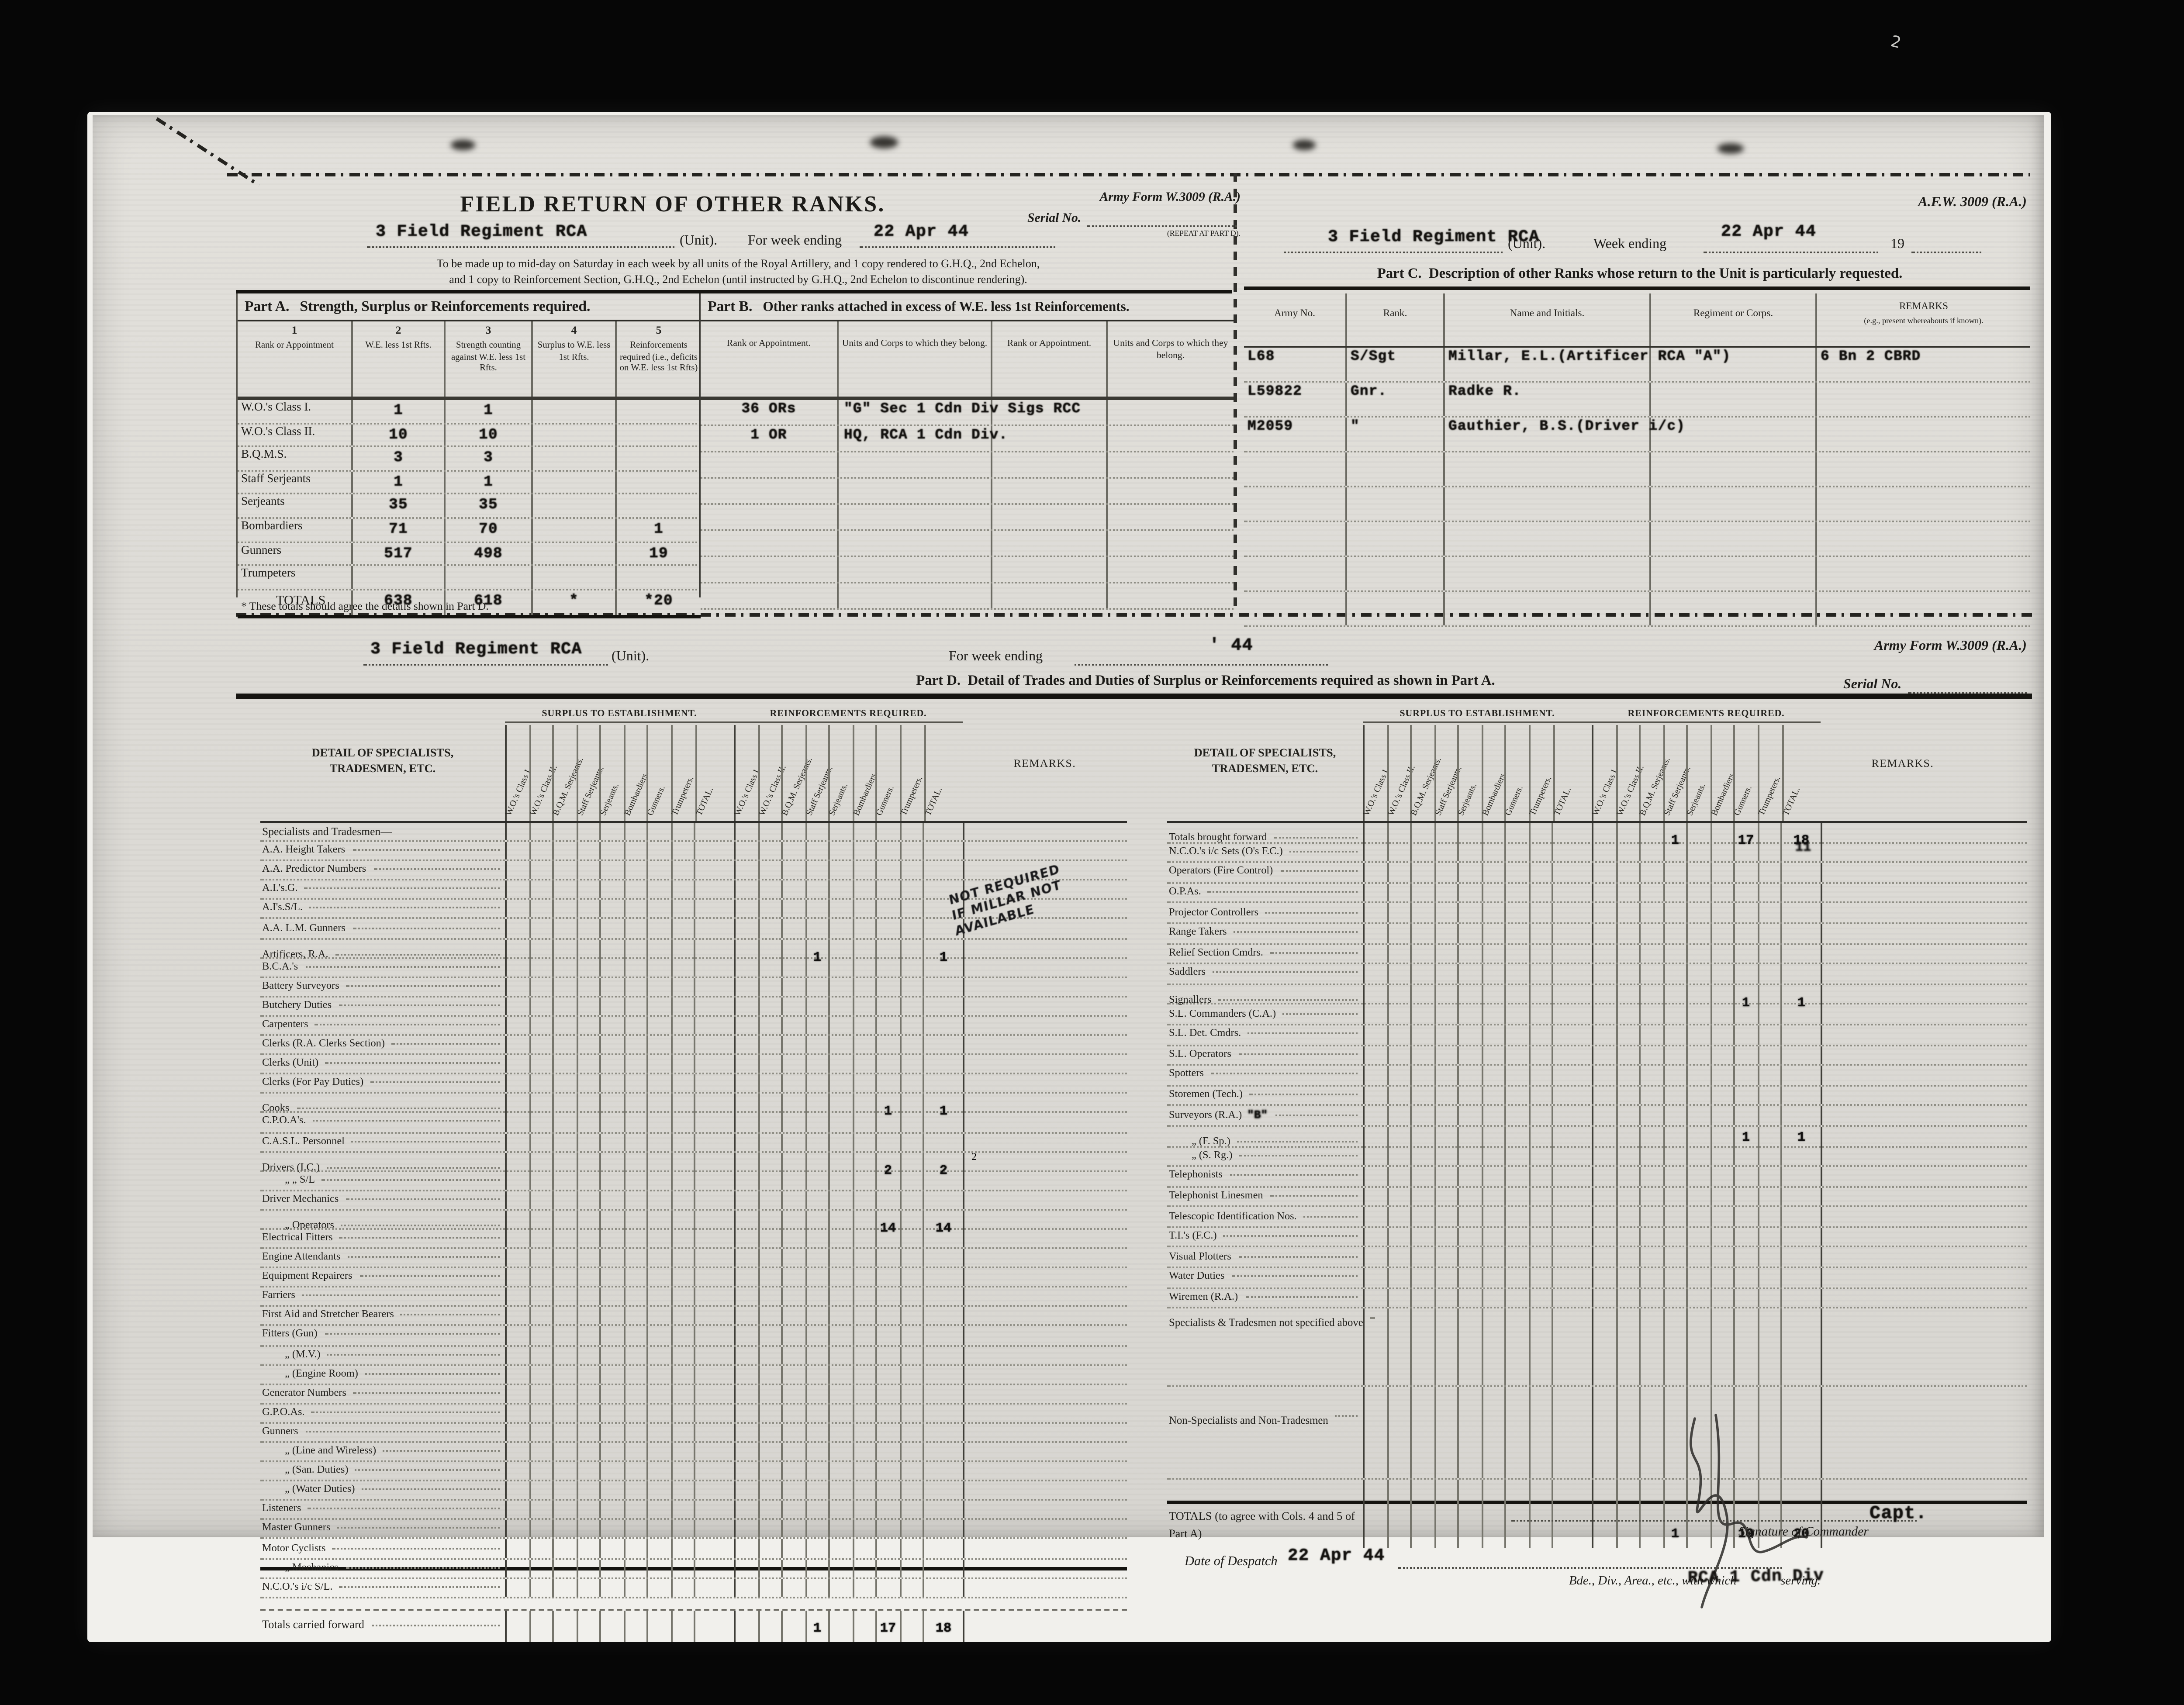 This screenshot has width=2184, height=1705. Describe the element at coordinates (1262, 1517) in the screenshot. I see `label-line: TOTALS (to agree with Cols. 4 and 5 of` at that location.